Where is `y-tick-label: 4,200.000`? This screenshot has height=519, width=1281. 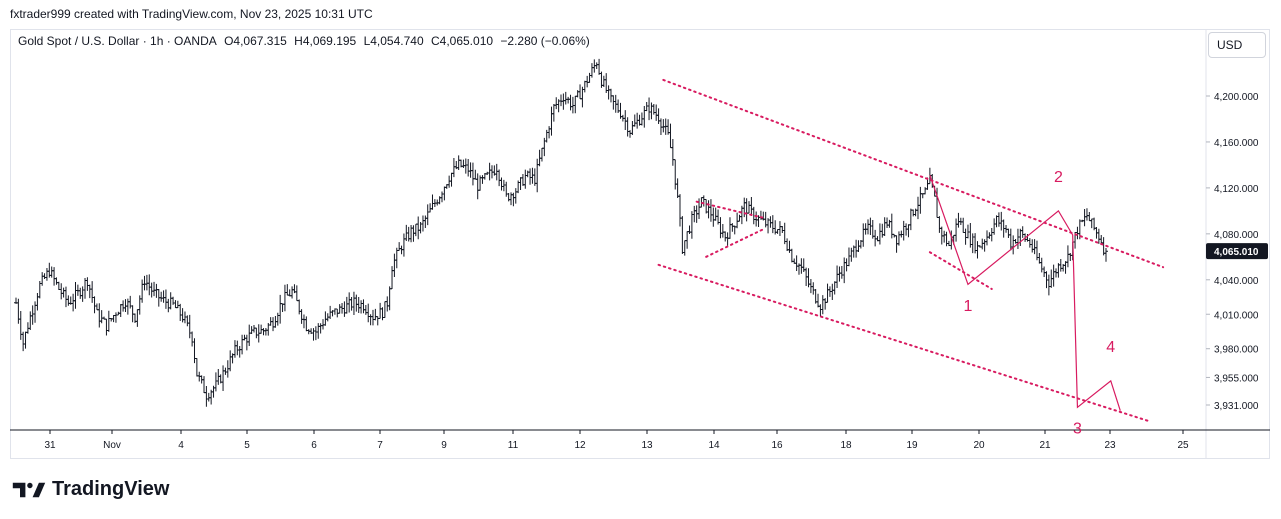 y-tick-label: 4,200.000 is located at coordinates (1236, 97).